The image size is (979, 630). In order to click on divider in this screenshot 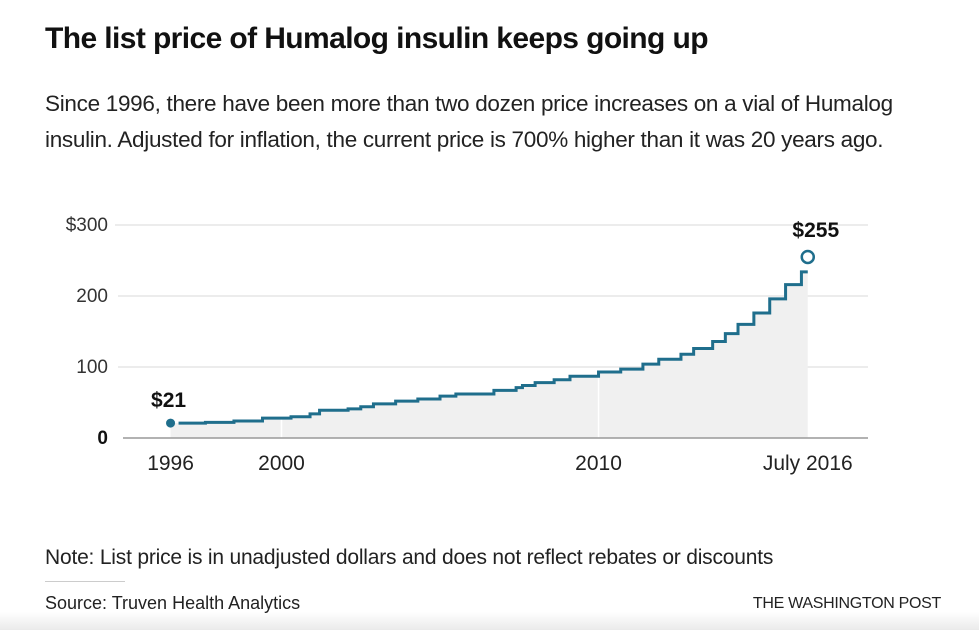, I will do `click(85, 581)`.